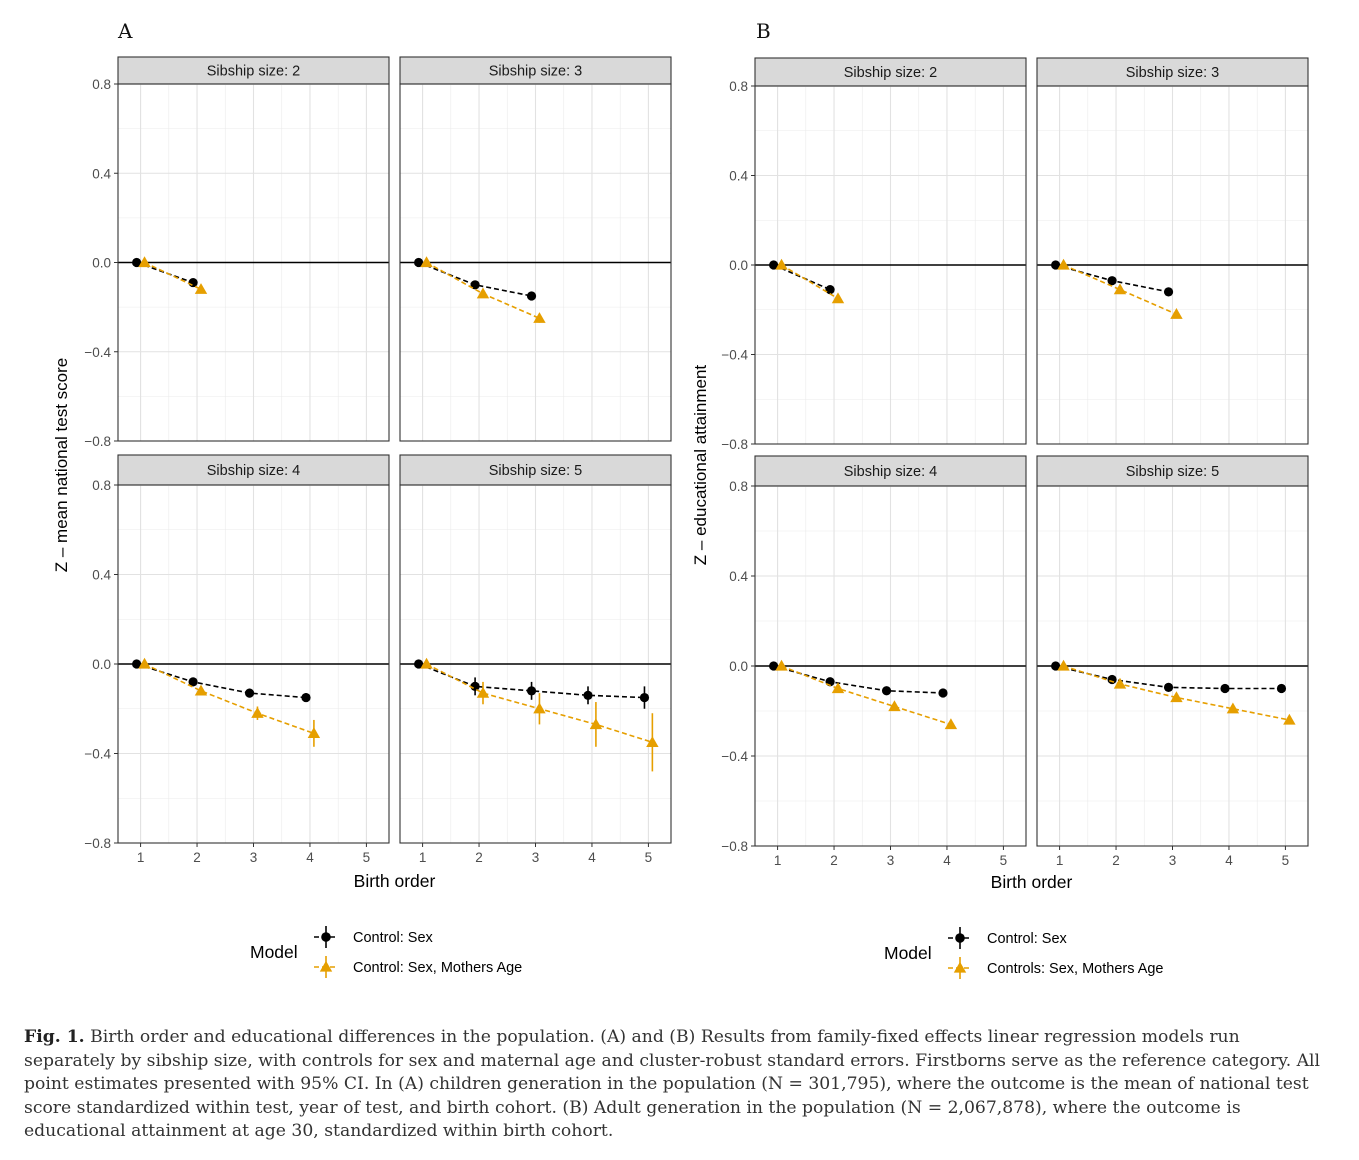 The image size is (1359, 1160). Describe the element at coordinates (536, 857) in the screenshot. I see `x-tick-label: 3` at that location.